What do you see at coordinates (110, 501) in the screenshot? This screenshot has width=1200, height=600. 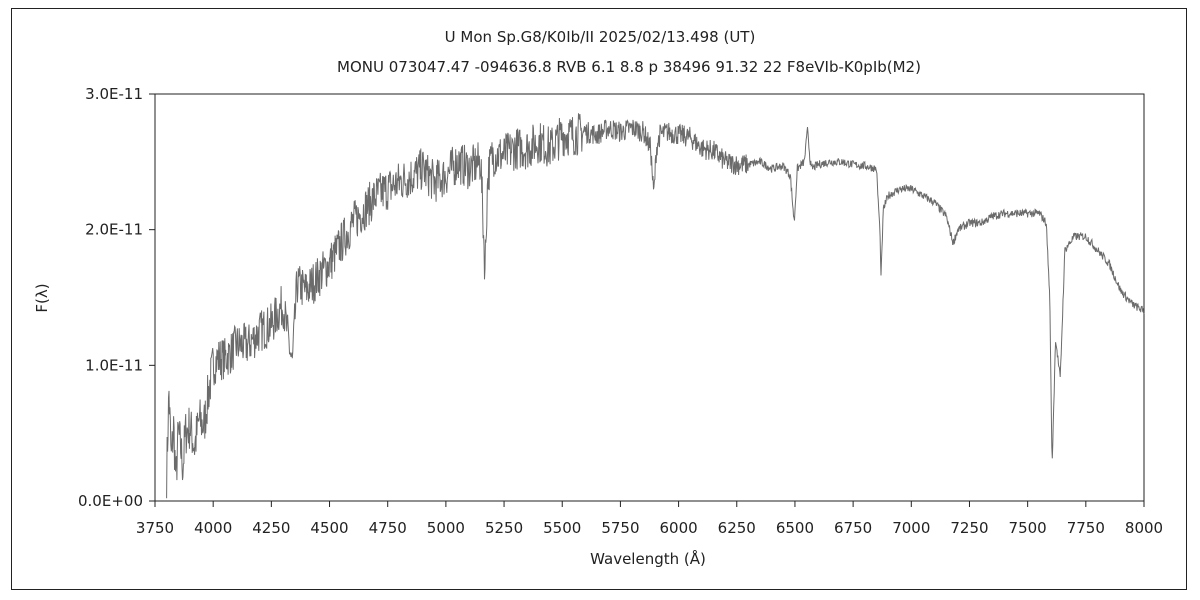 I see `y-tick-label: 0.0E+00` at bounding box center [110, 501].